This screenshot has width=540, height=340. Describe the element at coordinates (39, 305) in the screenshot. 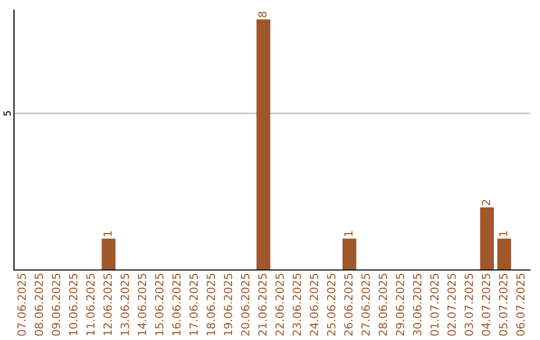

I see `x-tick-label: 08.06.2025` at that location.